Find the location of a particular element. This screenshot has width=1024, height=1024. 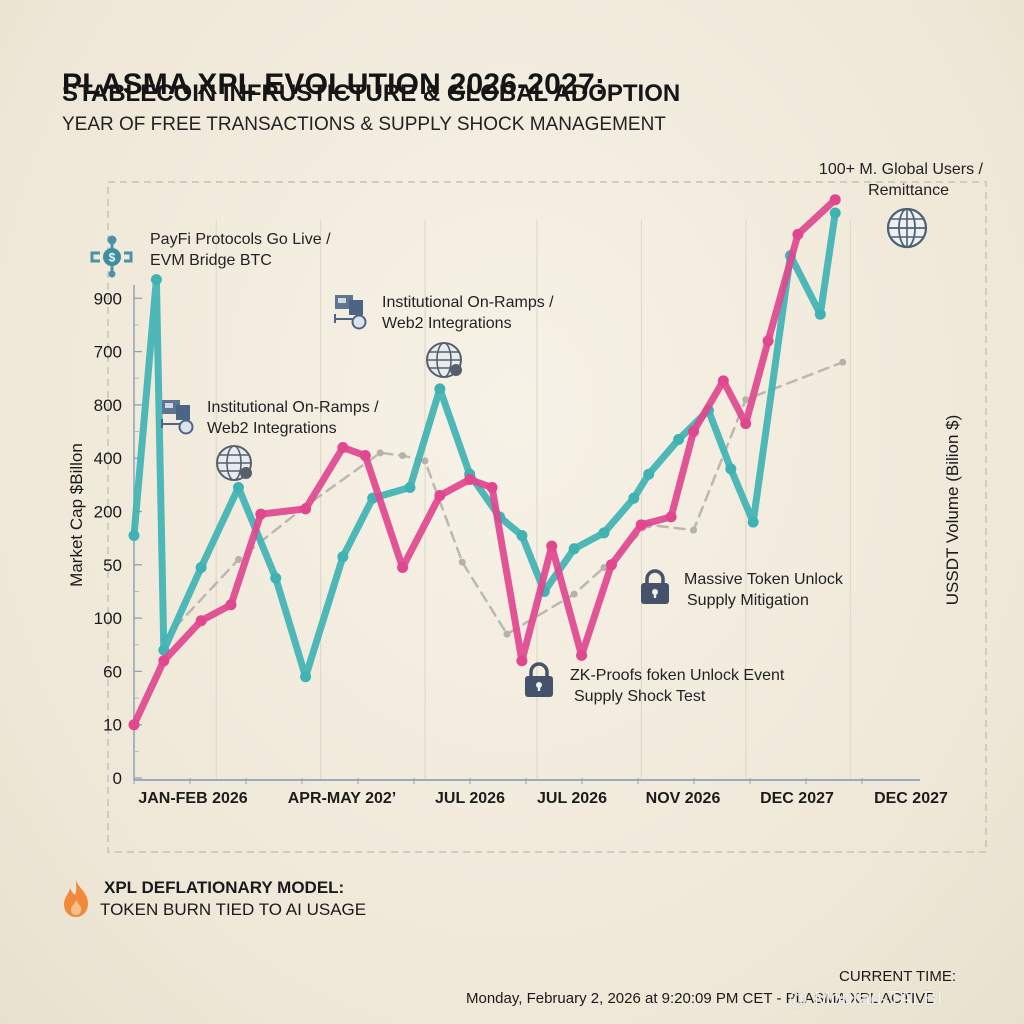

y-tick-label: 200 is located at coordinates (108, 512).